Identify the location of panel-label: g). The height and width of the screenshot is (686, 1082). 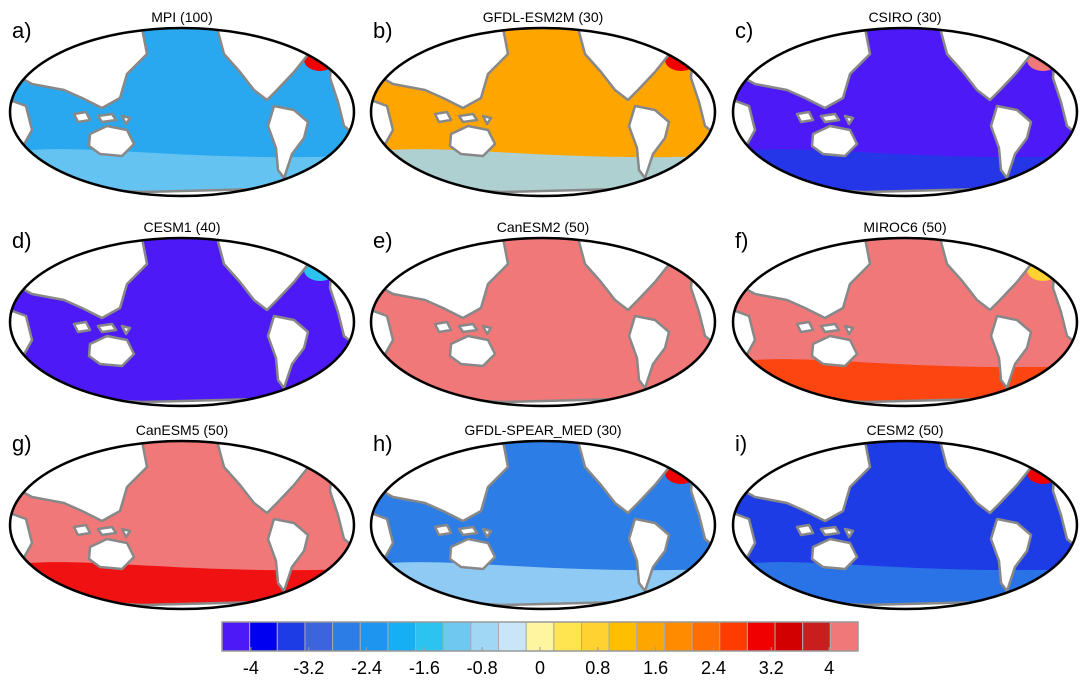
(22, 443).